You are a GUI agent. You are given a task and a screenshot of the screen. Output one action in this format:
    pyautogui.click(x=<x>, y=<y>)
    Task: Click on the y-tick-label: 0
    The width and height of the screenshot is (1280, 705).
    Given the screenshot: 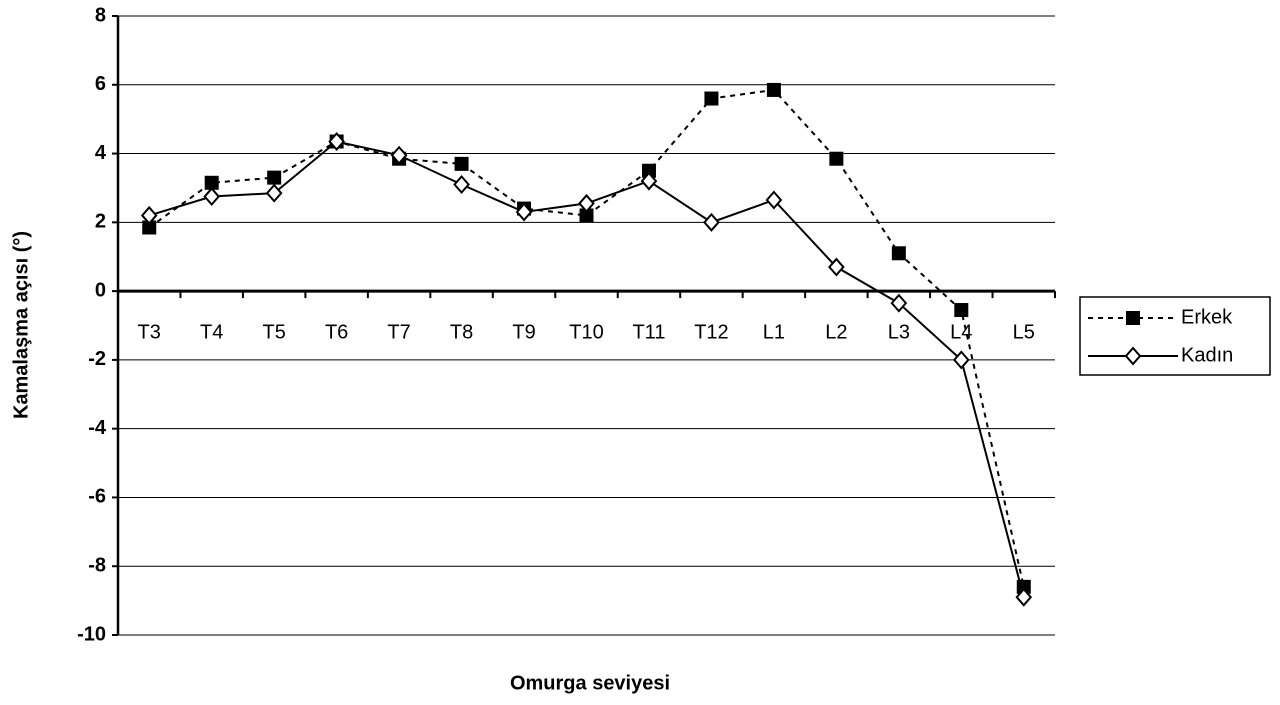 What is the action you would take?
    pyautogui.click(x=100, y=290)
    